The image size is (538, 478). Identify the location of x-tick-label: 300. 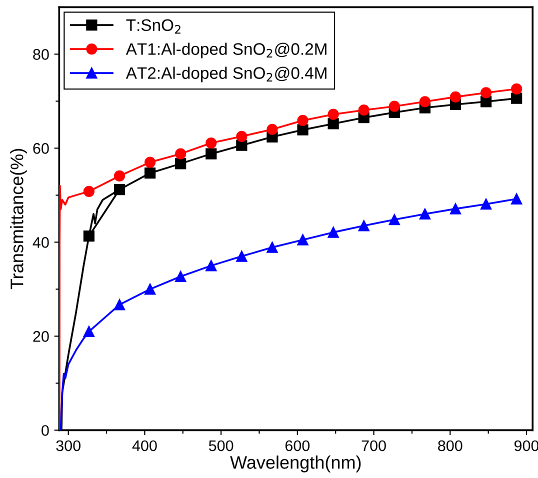
(68, 446).